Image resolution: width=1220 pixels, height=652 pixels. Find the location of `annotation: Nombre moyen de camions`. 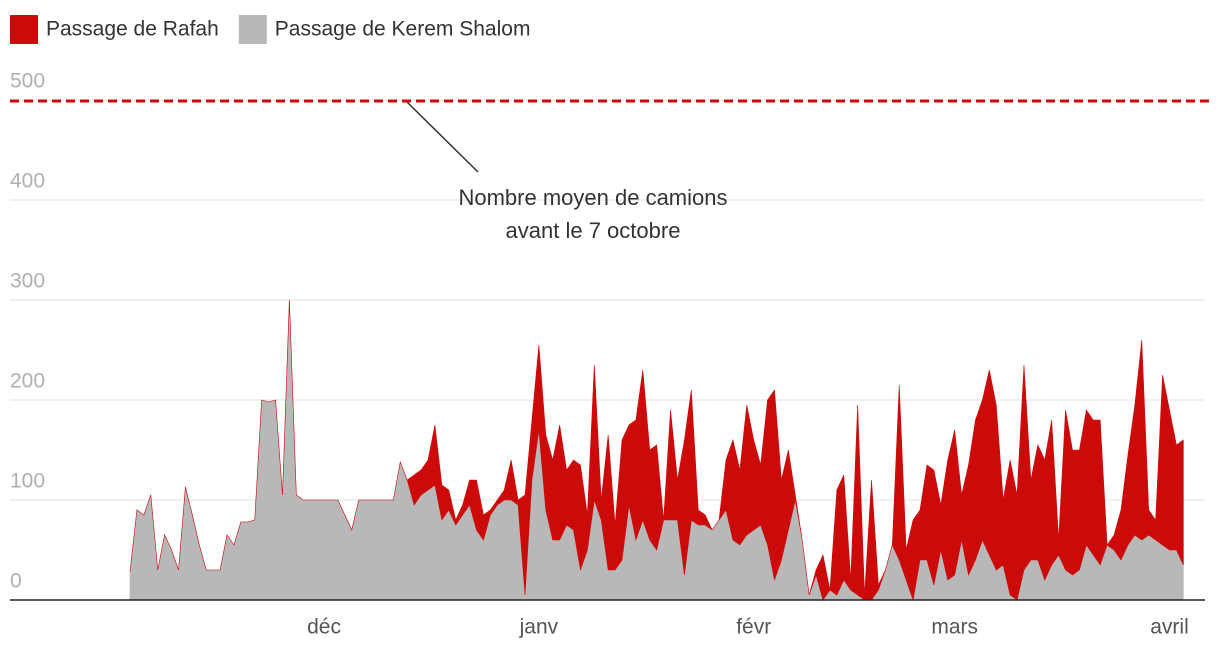

annotation: Nombre moyen de camions is located at coordinates (592, 197).